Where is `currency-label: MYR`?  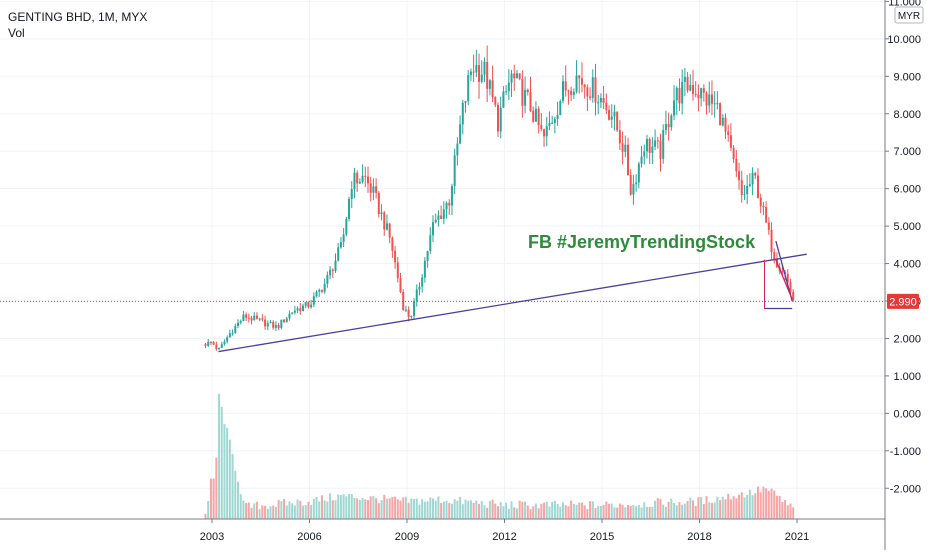 currency-label: MYR is located at coordinates (909, 16).